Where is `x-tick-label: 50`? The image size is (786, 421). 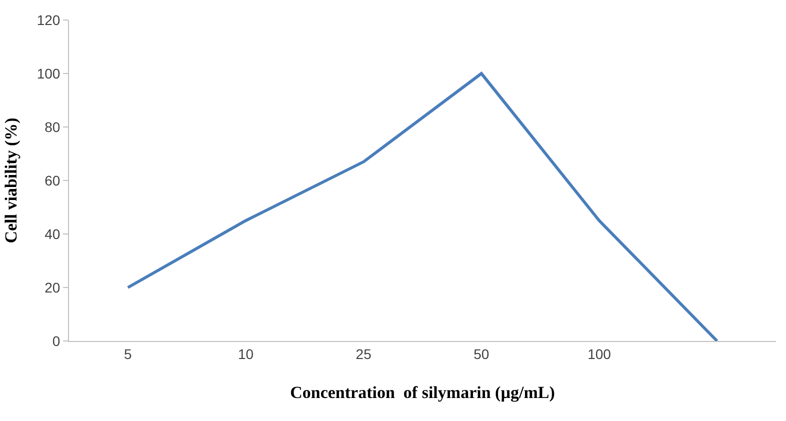 x-tick-label: 50 is located at coordinates (482, 354).